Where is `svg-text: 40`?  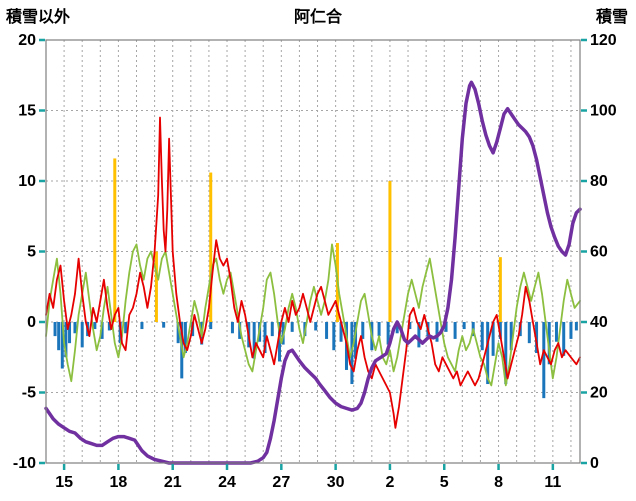
svg-text: 40 is located at coordinates (599, 322).